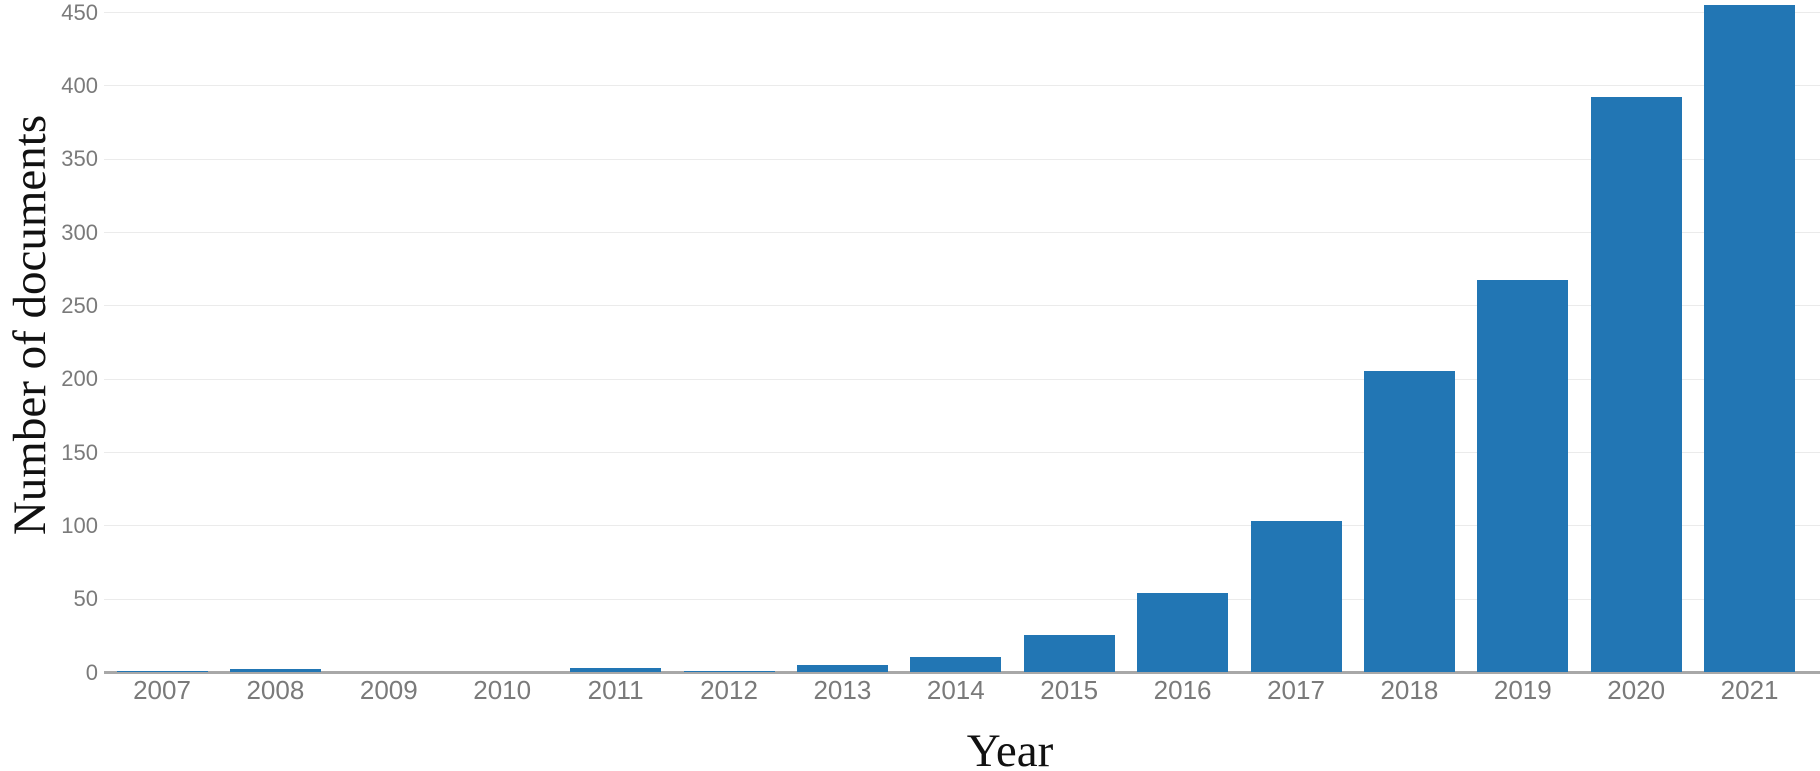  Describe the element at coordinates (79, 12) in the screenshot. I see `y-tick-label: 450` at that location.